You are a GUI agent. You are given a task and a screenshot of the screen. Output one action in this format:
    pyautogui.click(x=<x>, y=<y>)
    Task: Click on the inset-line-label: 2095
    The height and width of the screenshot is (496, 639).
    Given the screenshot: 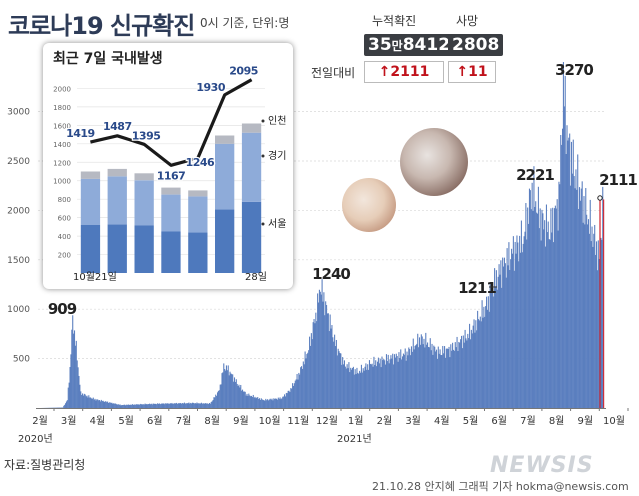 What is the action you would take?
    pyautogui.click(x=243, y=71)
    